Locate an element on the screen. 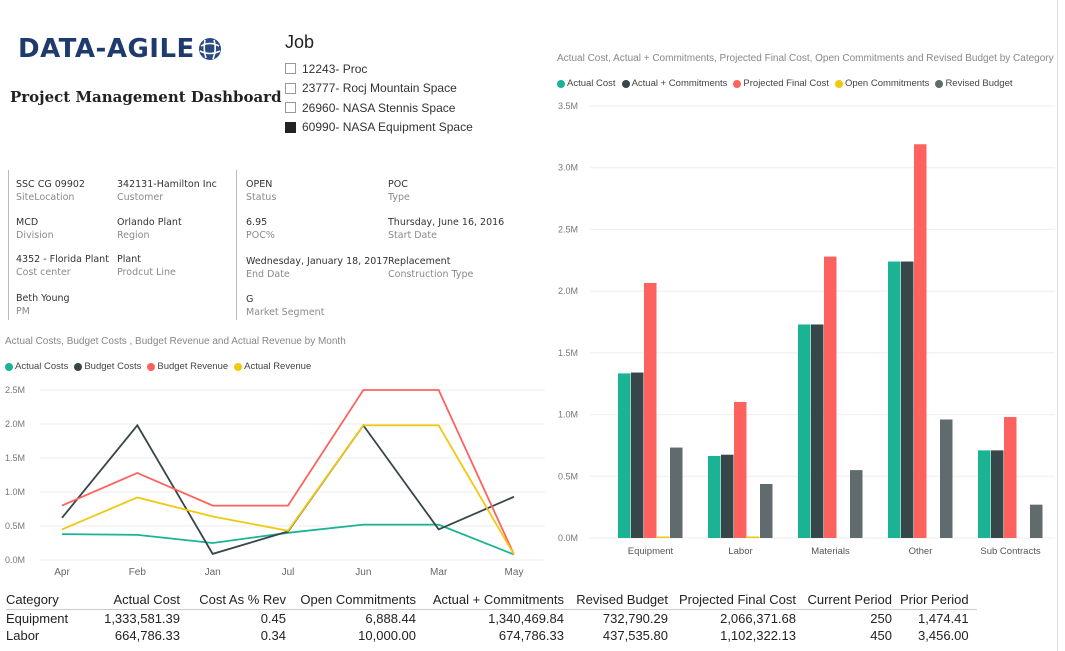 The image size is (1065, 651). legend-item: Budget Revenue is located at coordinates (187, 366).